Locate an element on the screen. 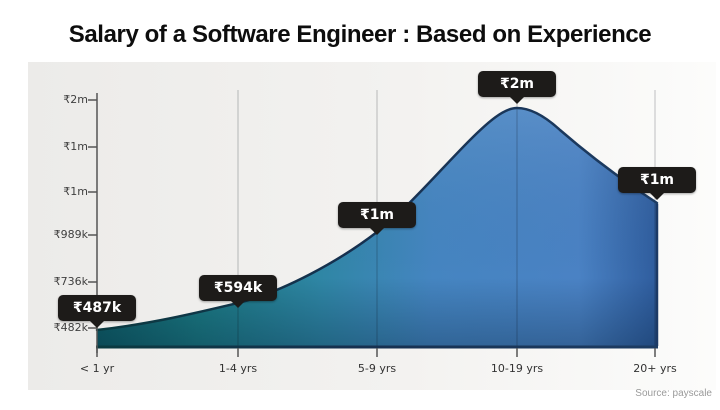  x-axis-ticks is located at coordinates (376, 352).